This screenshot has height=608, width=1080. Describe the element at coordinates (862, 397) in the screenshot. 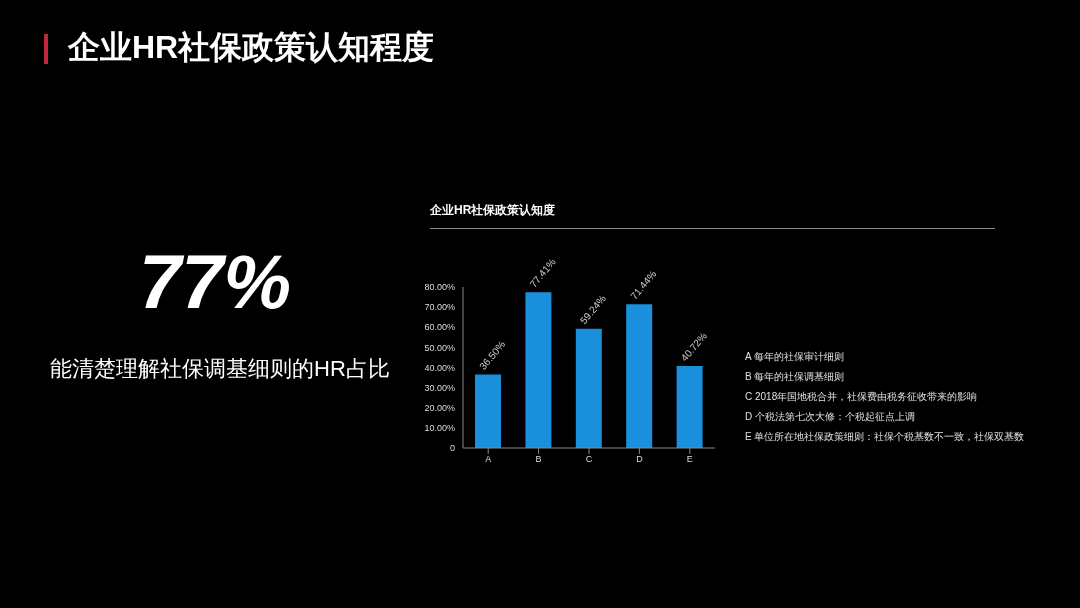

I see `text: C 2018年国地税合并，社保费由税务征收带来的影响` at that location.